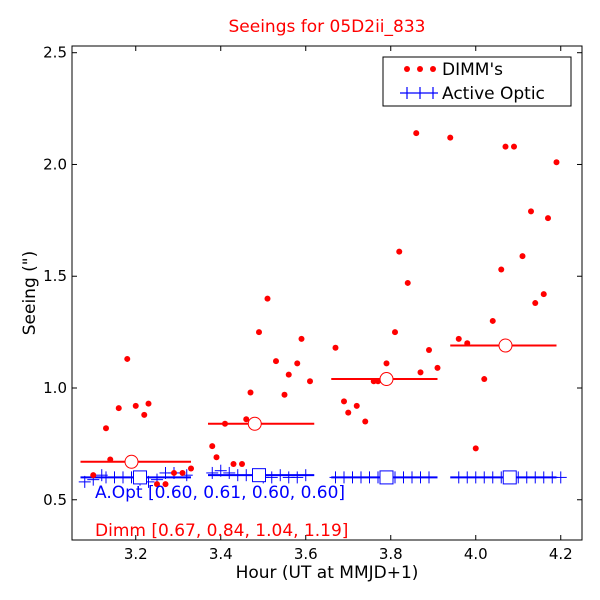 This screenshot has height=600, width=600. I want to click on legend-dimm-label: DIMM's, so click(472, 70).